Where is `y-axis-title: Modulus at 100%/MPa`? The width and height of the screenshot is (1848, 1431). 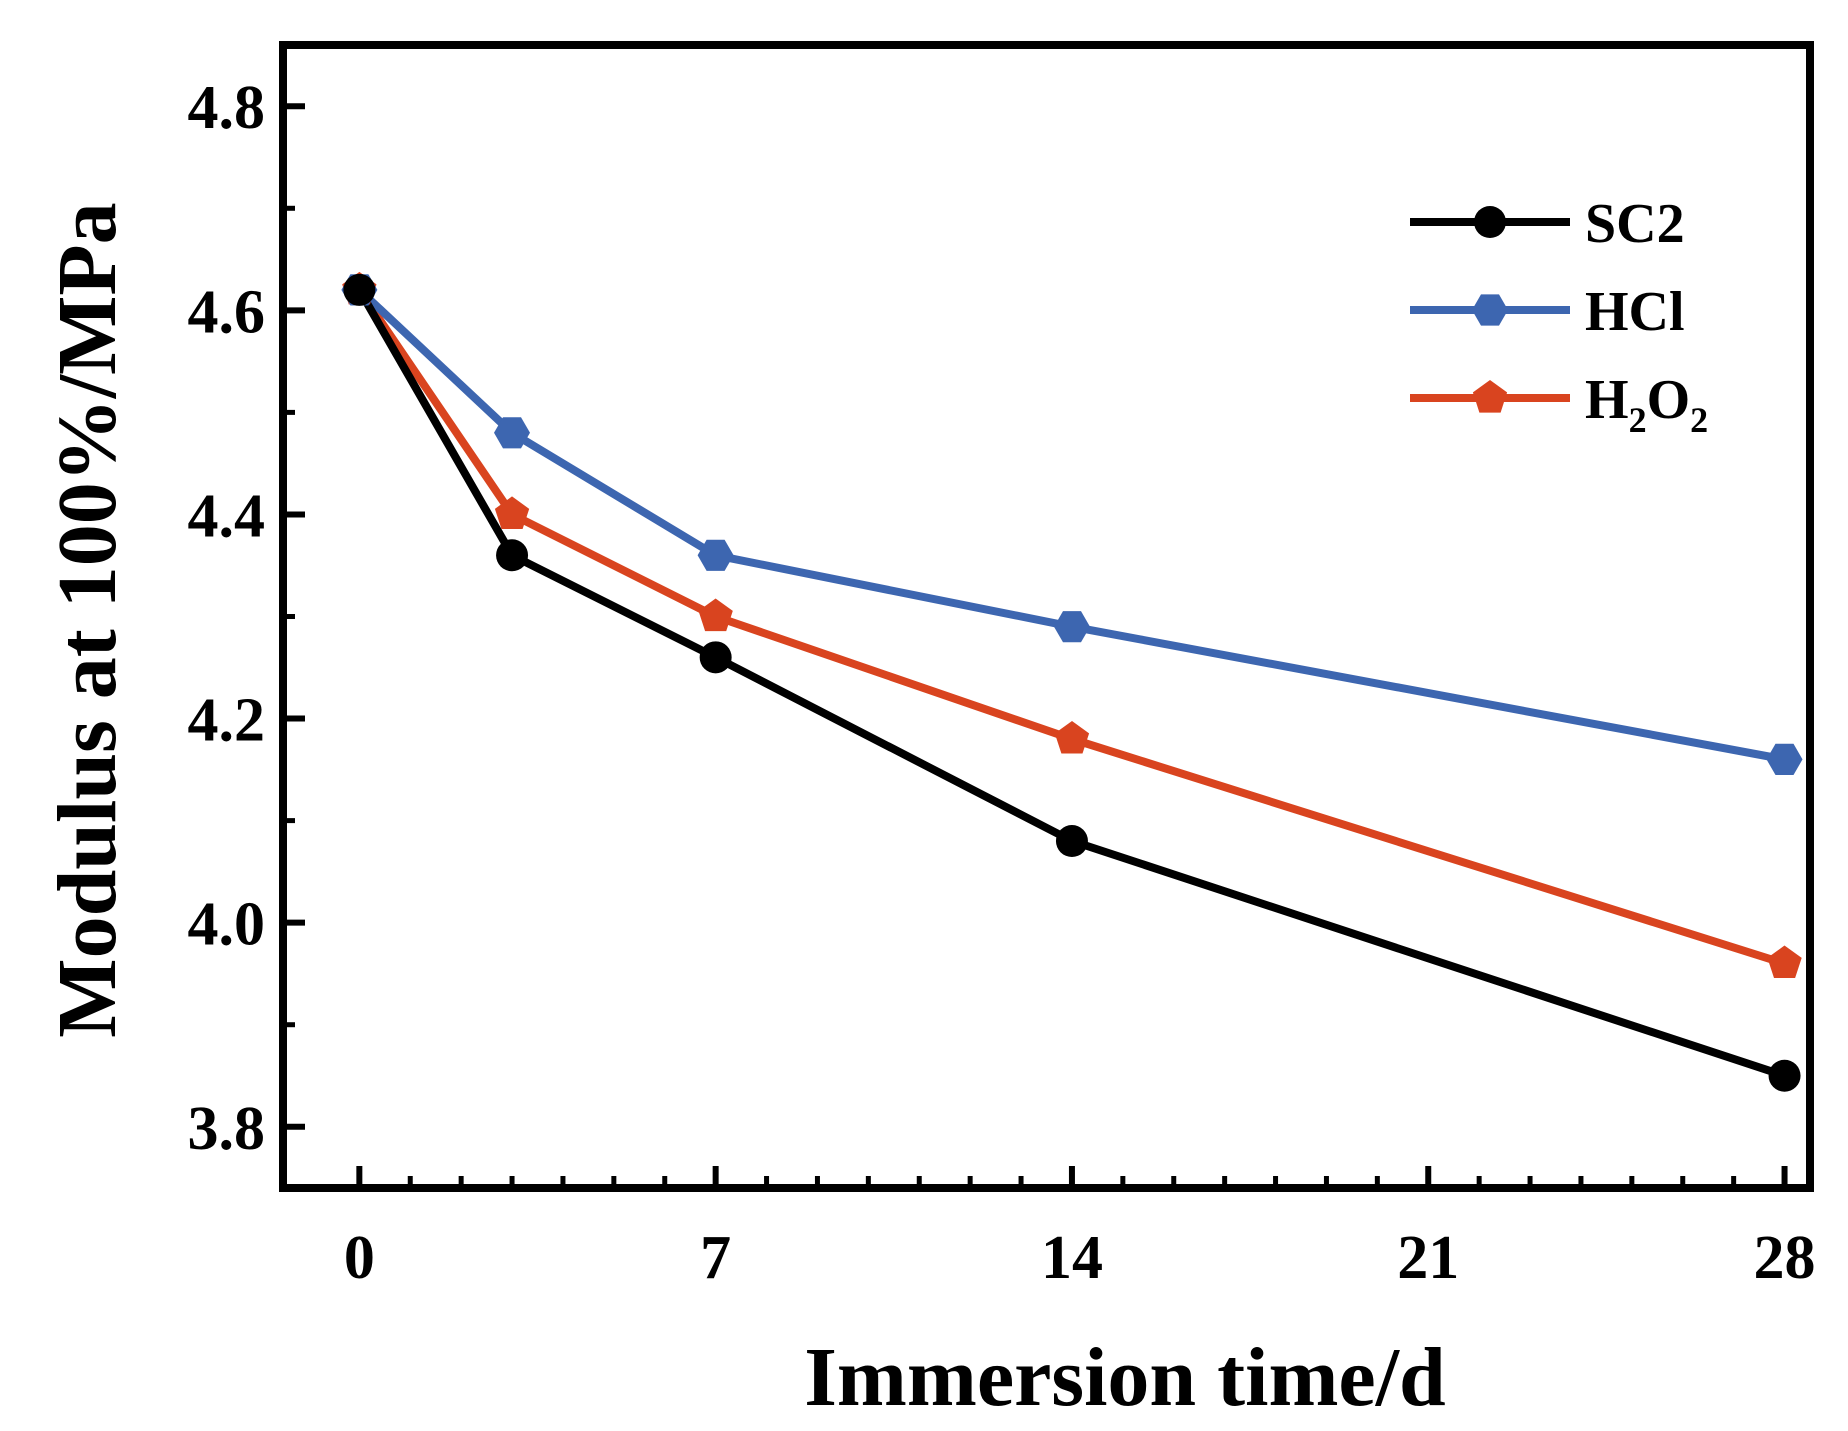 y-axis-title: Modulus at 100%/MPa is located at coordinates (87, 619).